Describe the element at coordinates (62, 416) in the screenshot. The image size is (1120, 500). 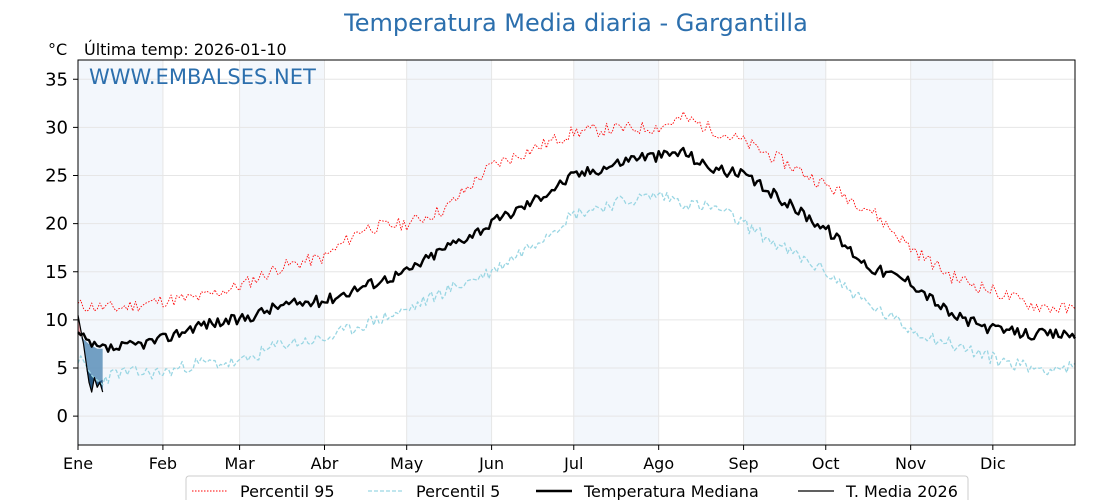
I see `y-tick-label: 0` at that location.